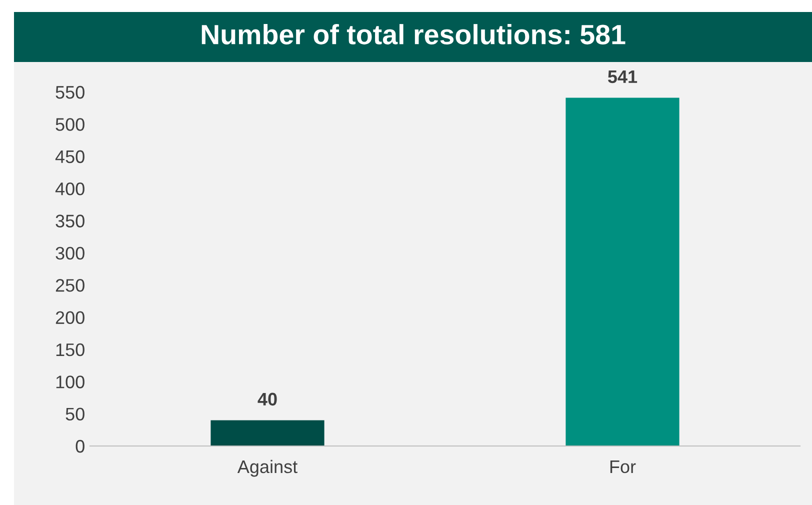  What do you see at coordinates (70, 92) in the screenshot?
I see `y-tick-label: 550` at bounding box center [70, 92].